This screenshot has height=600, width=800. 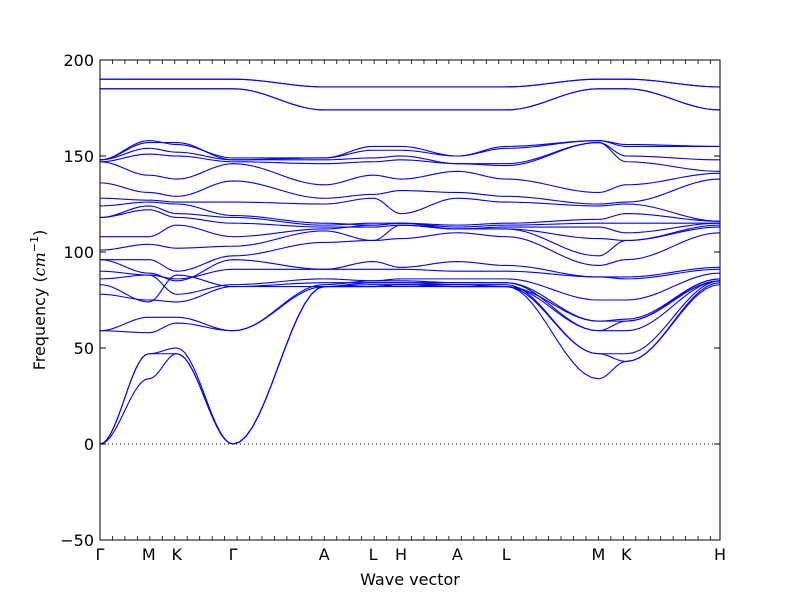 What do you see at coordinates (84, 348) in the screenshot?
I see `y-tick-label: 50` at bounding box center [84, 348].